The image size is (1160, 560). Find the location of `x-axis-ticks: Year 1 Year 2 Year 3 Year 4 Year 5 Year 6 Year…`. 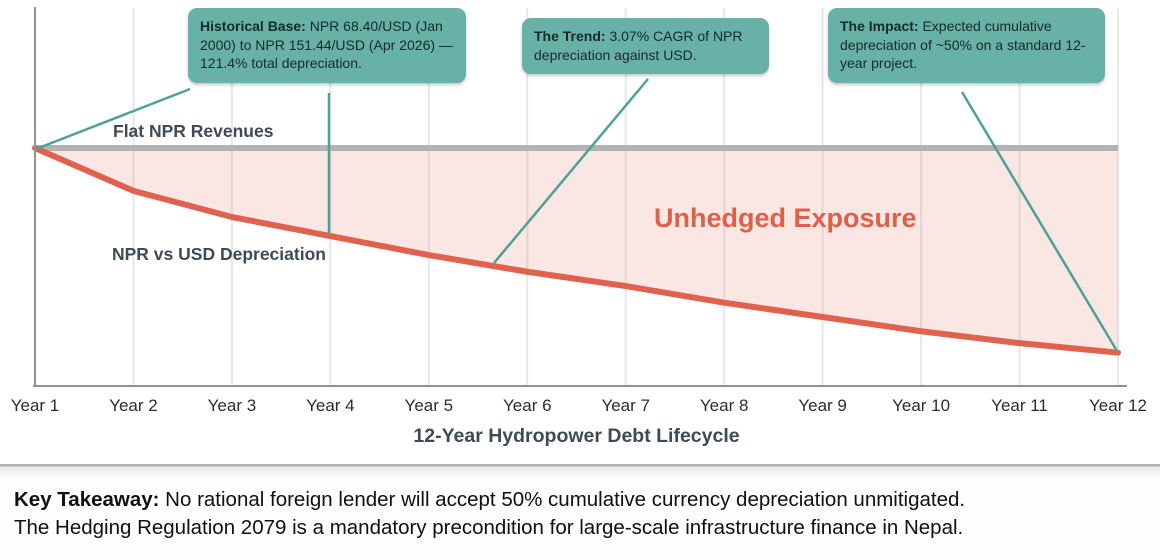

x-axis-ticks: Year 1 Year 2 Year 3 Year 4 Year 5 Year 6 Year… is located at coordinates (580, 407).